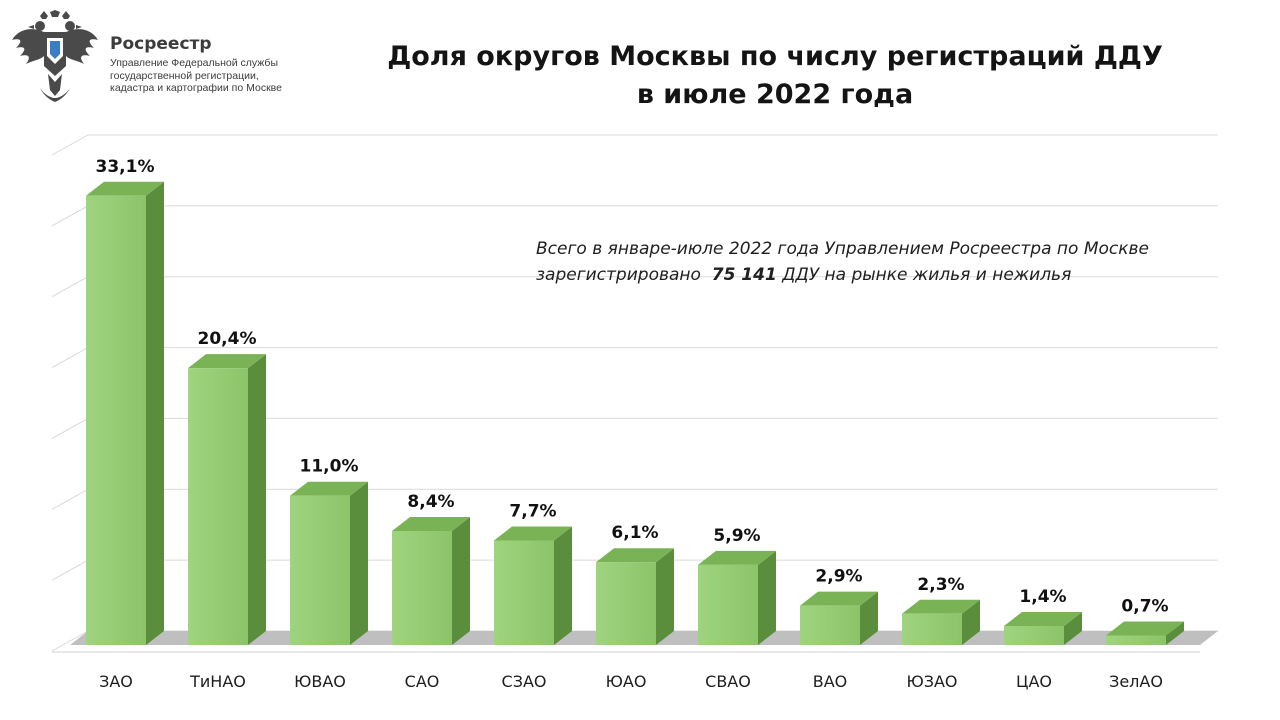 This screenshot has width=1280, height=720. What do you see at coordinates (927, 275) in the screenshot?
I see `note-suffix: ДДУ на рынке жилья и нежилья` at bounding box center [927, 275].